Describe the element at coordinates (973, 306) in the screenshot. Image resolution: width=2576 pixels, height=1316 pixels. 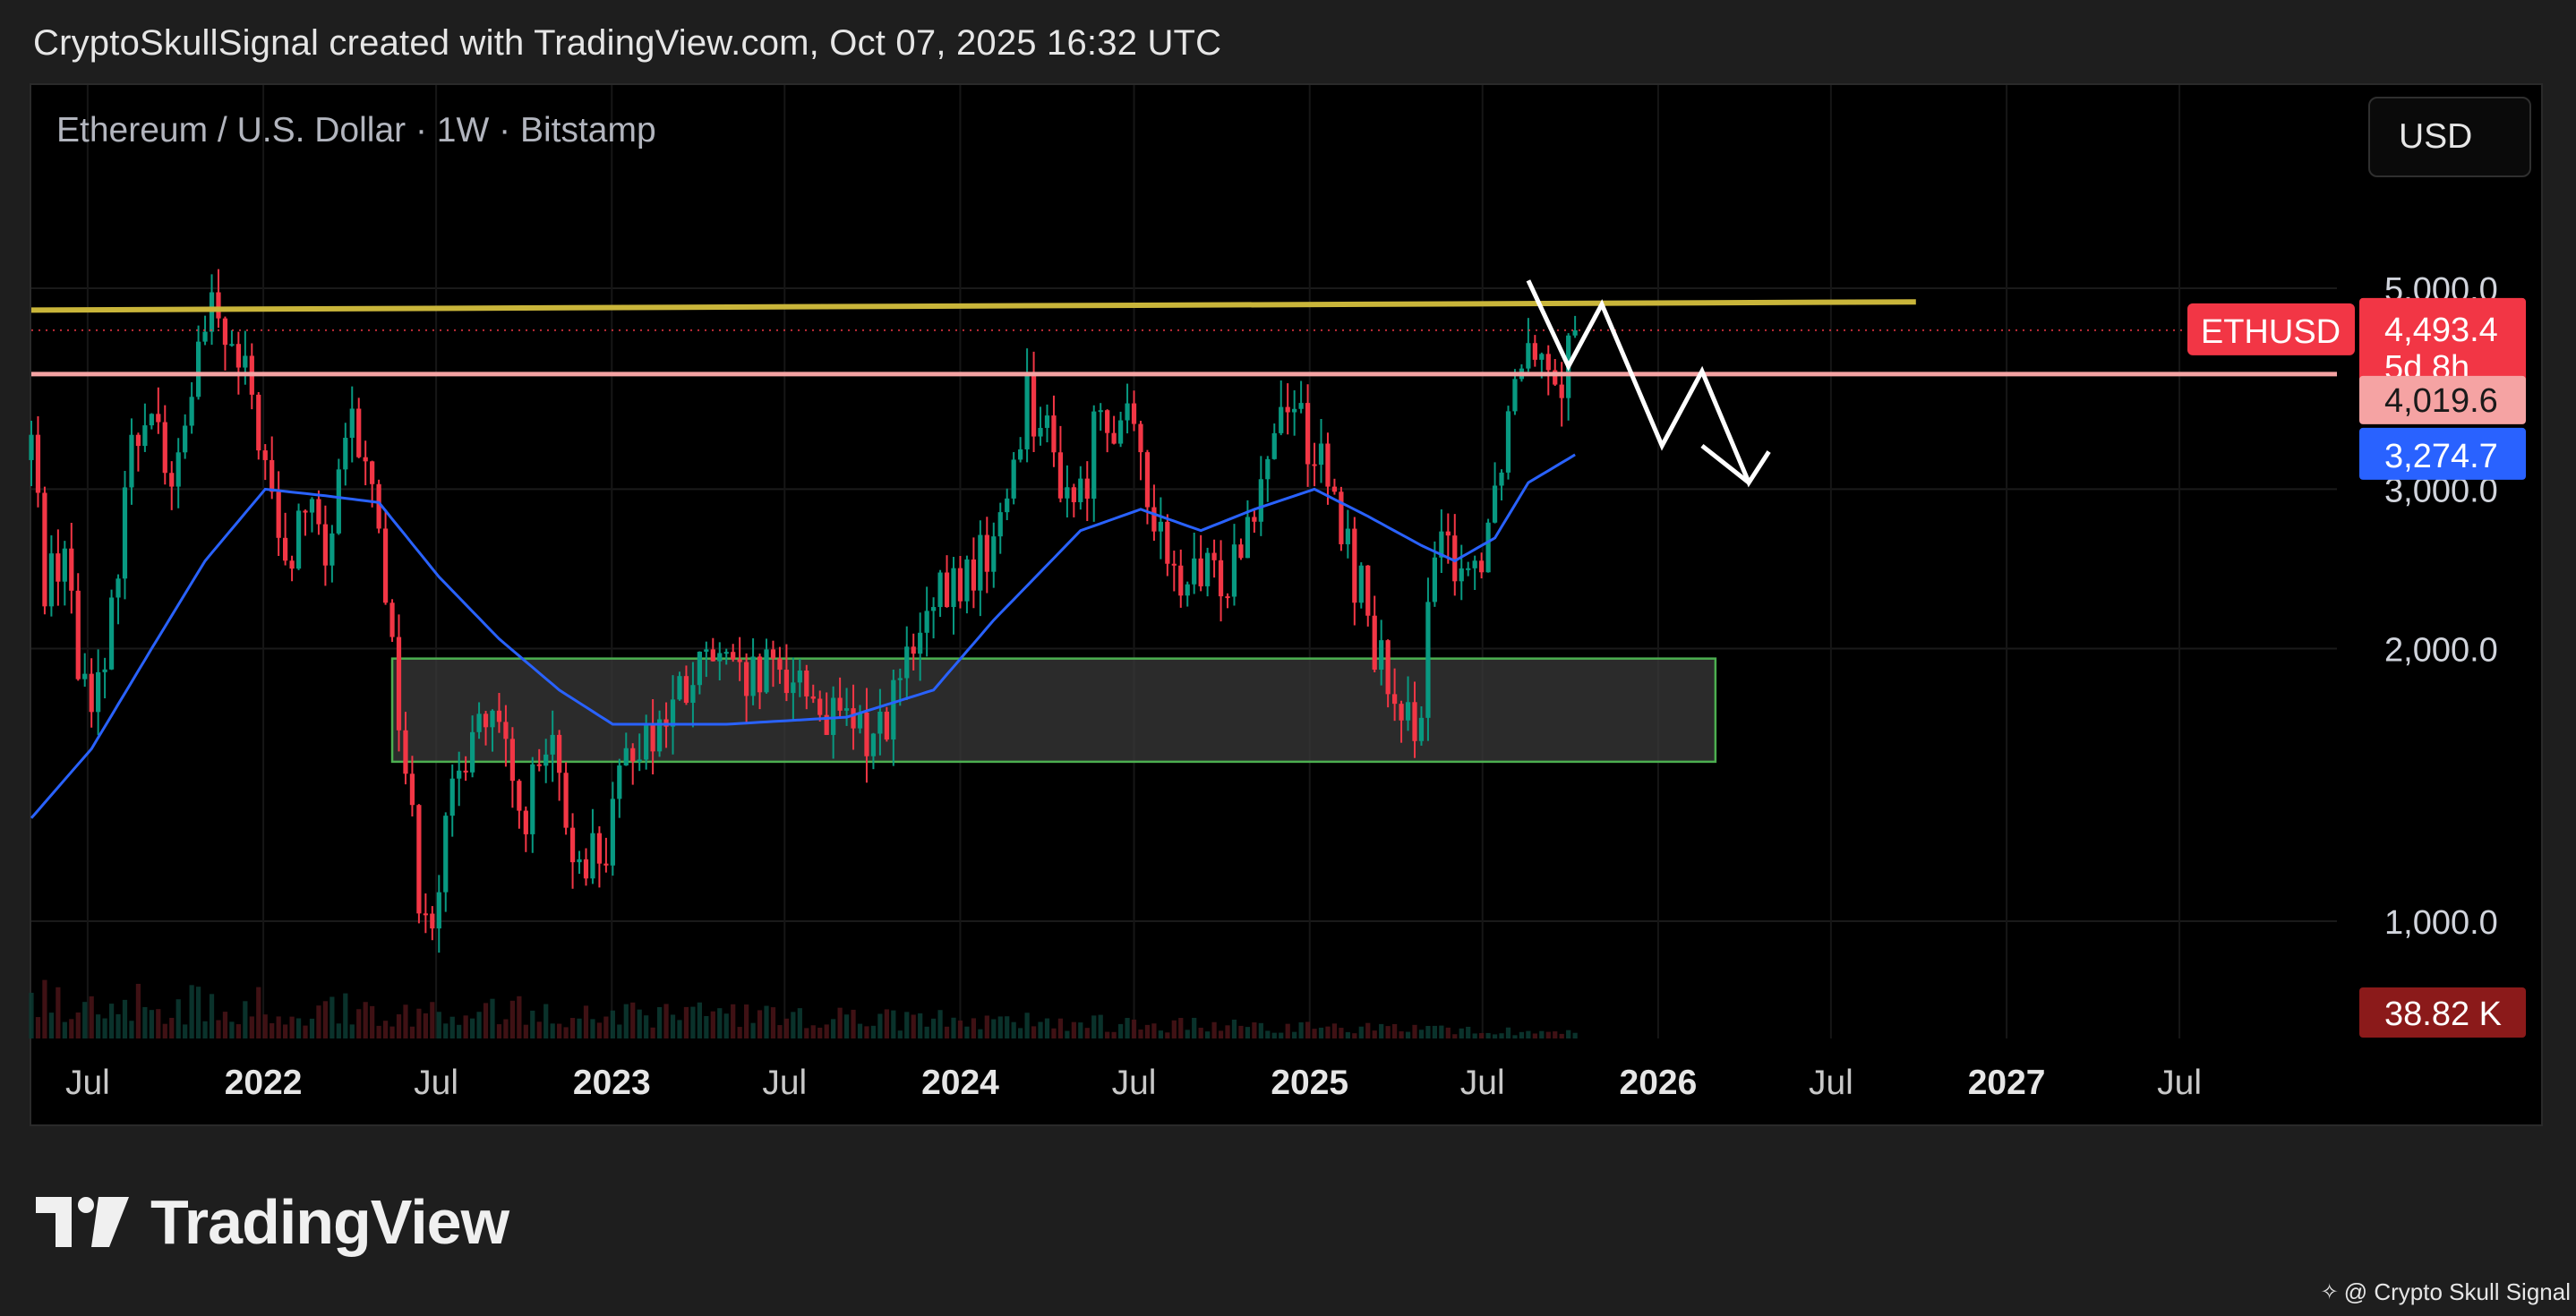
I see `resistance-trendline` at that location.